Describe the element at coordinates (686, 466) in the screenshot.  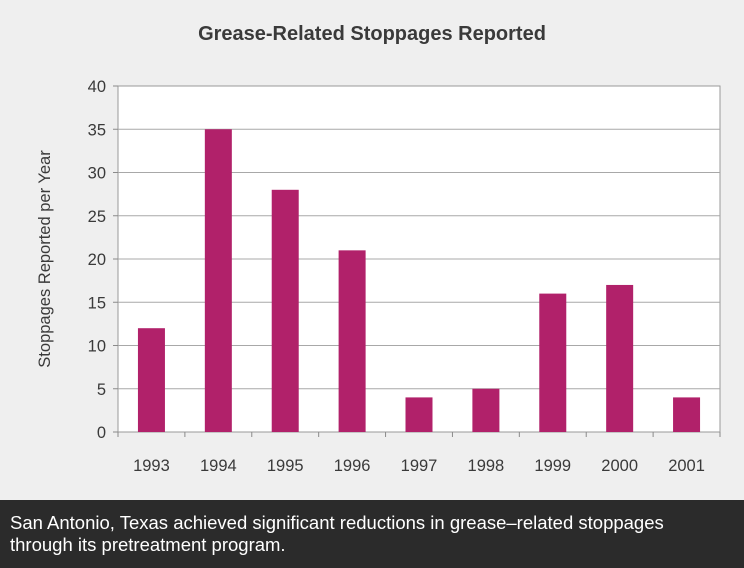
I see `x-tick-label: 2001` at that location.